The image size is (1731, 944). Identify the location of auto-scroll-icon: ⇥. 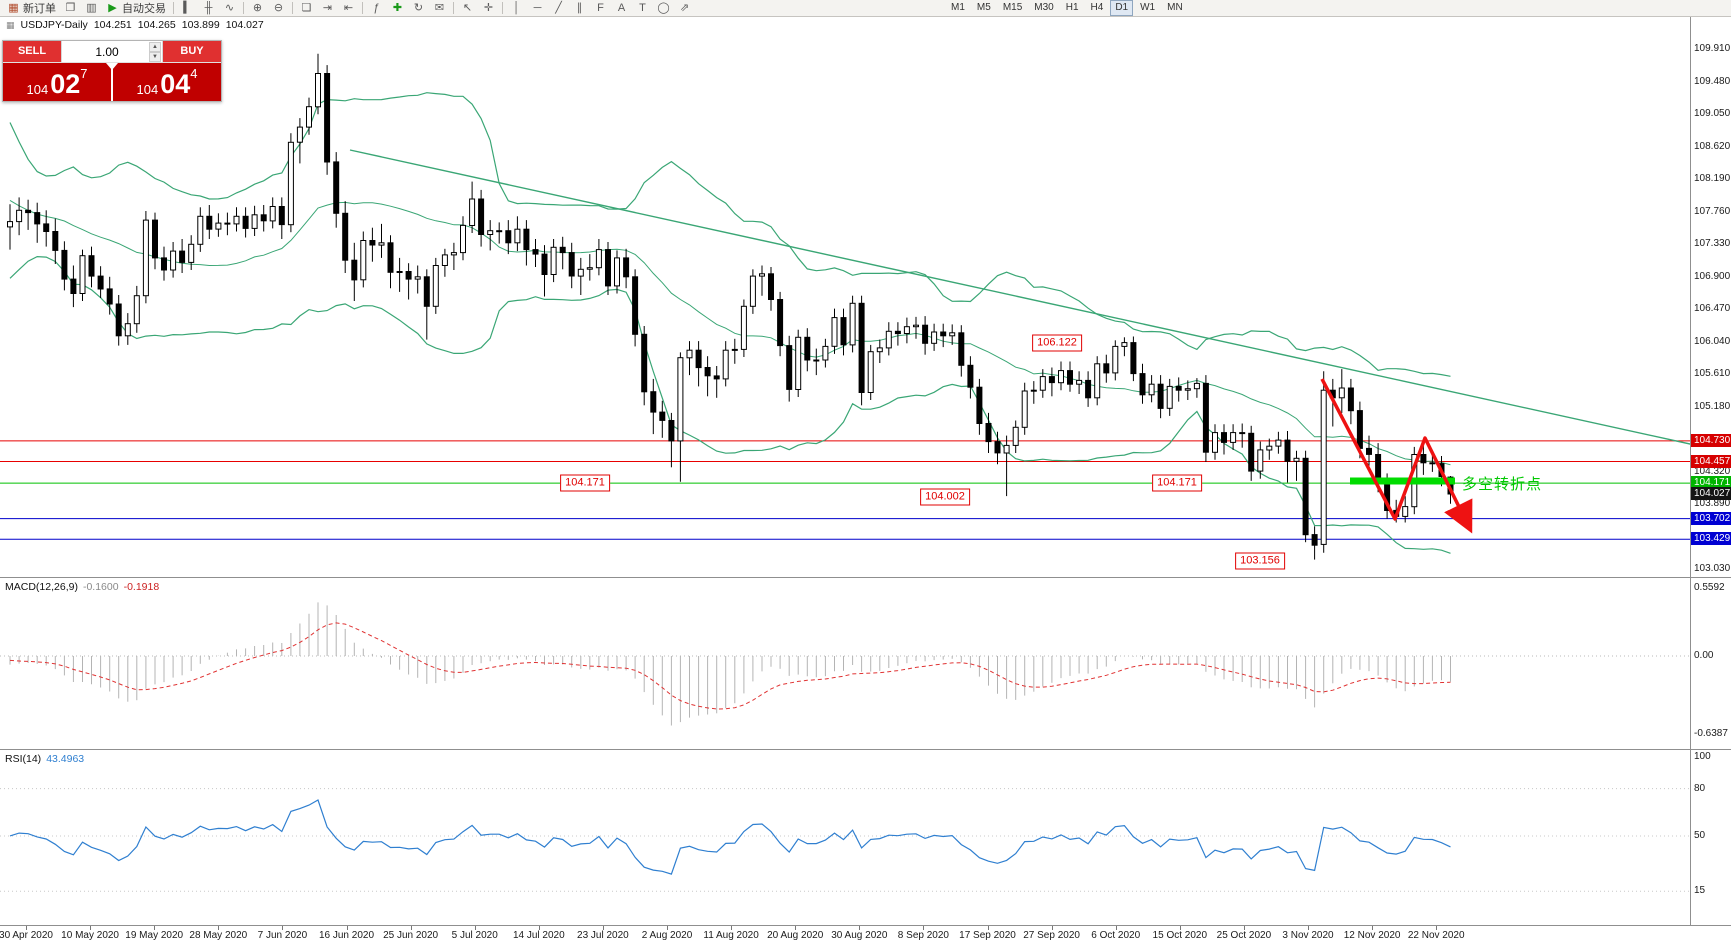
(327, 7).